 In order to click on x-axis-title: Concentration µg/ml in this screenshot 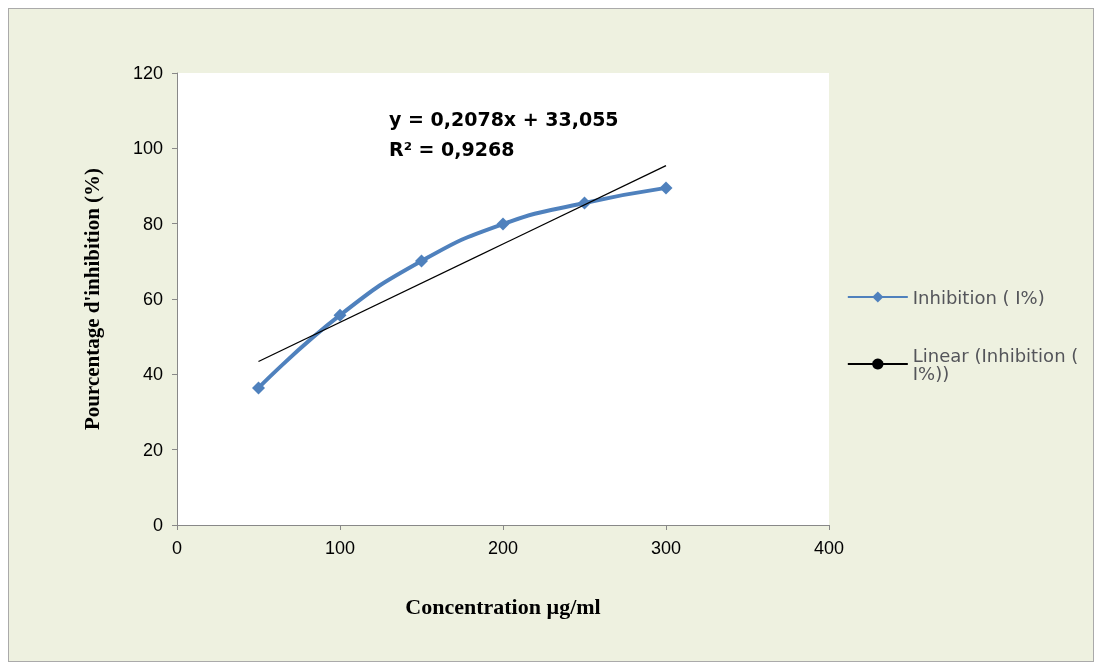, I will do `click(503, 606)`.